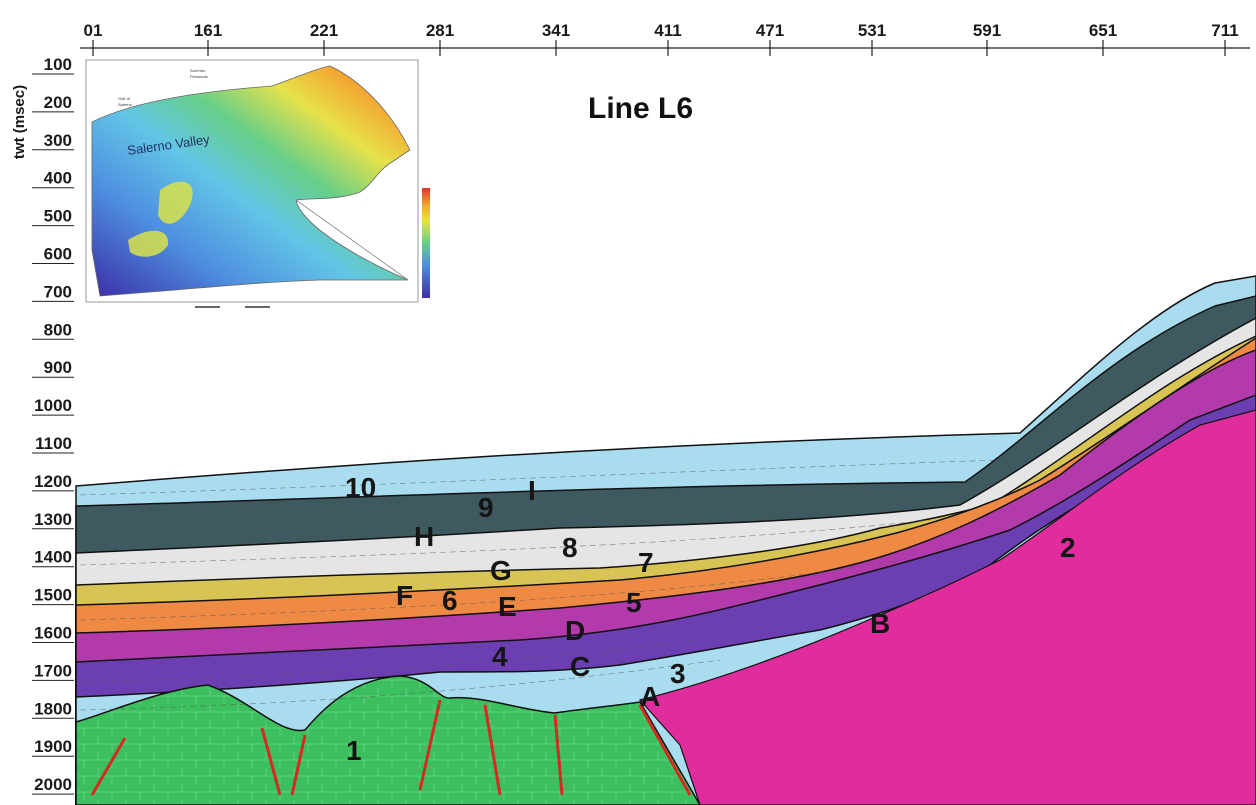 This screenshot has width=1256, height=805. Describe the element at coordinates (53, 708) in the screenshot. I see `left-axis-tick-label: 1800` at that location.